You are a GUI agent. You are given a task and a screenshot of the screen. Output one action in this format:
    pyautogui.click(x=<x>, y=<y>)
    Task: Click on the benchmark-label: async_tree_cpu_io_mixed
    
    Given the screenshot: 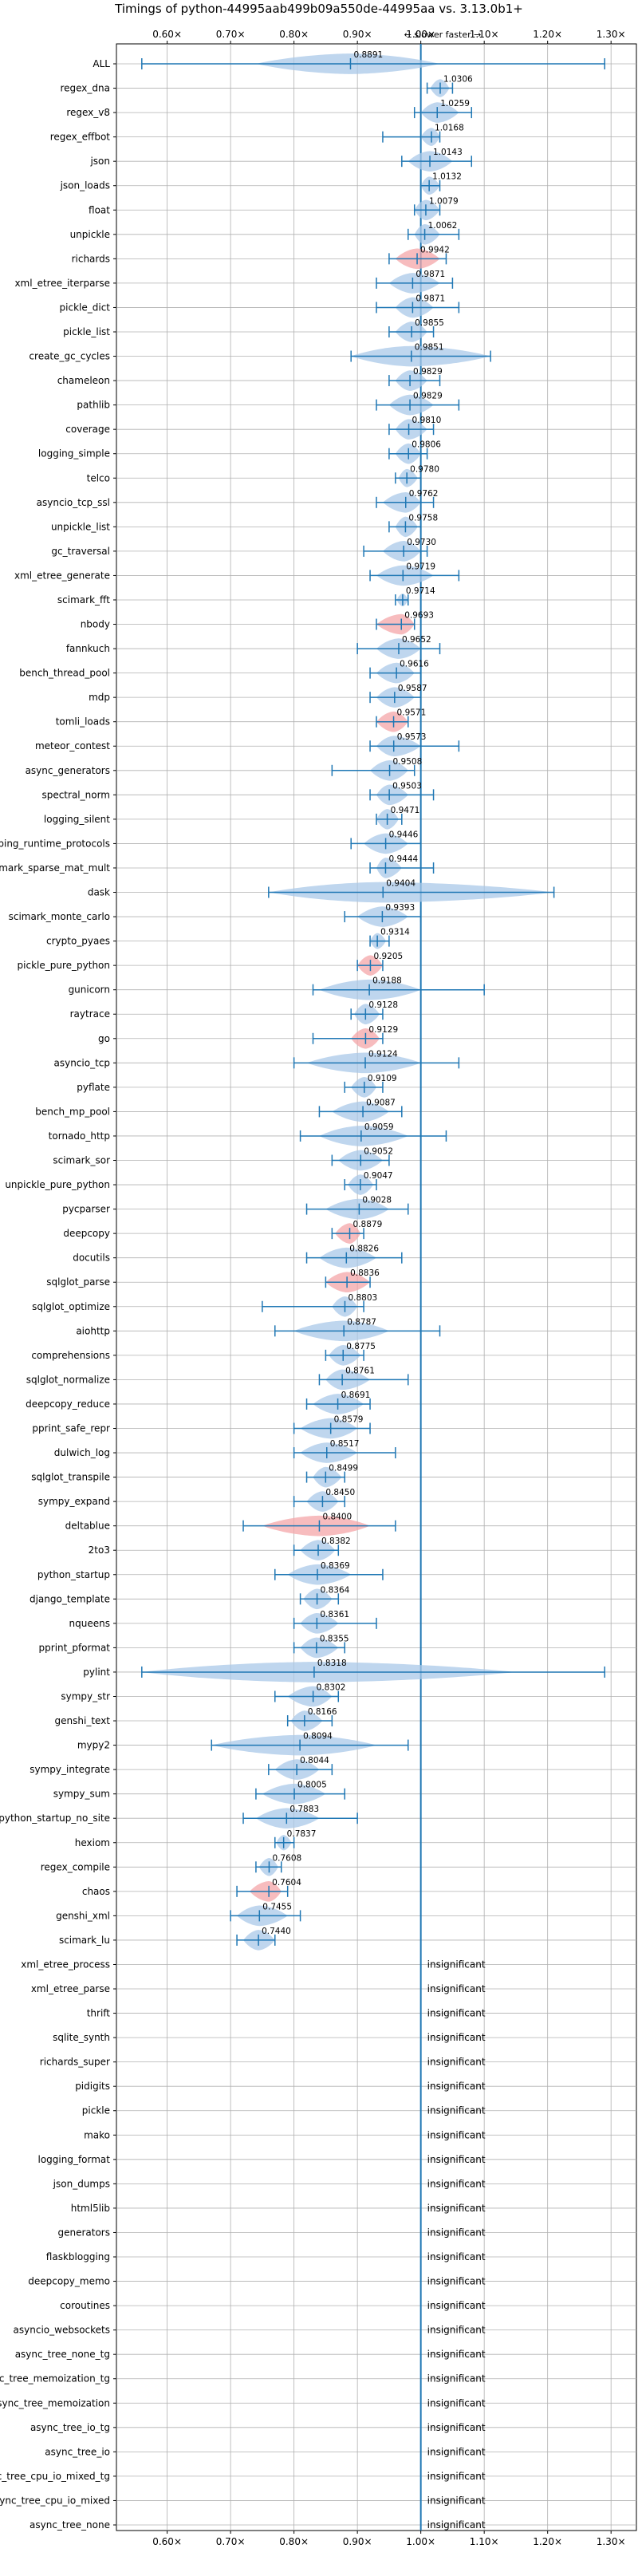 What is the action you would take?
    pyautogui.click(x=55, y=2501)
    